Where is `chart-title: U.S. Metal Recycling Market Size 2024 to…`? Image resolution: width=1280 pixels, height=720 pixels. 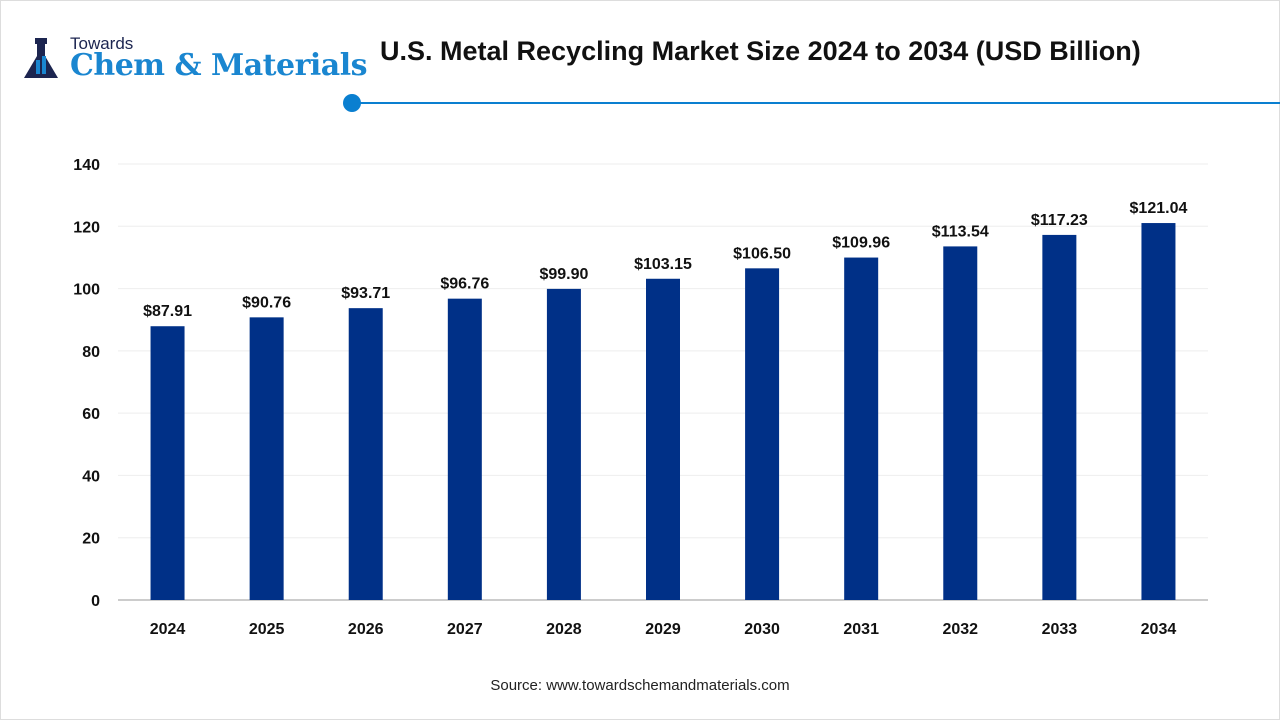 chart-title: U.S. Metal Recycling Market Size 2024 to… is located at coordinates (760, 51).